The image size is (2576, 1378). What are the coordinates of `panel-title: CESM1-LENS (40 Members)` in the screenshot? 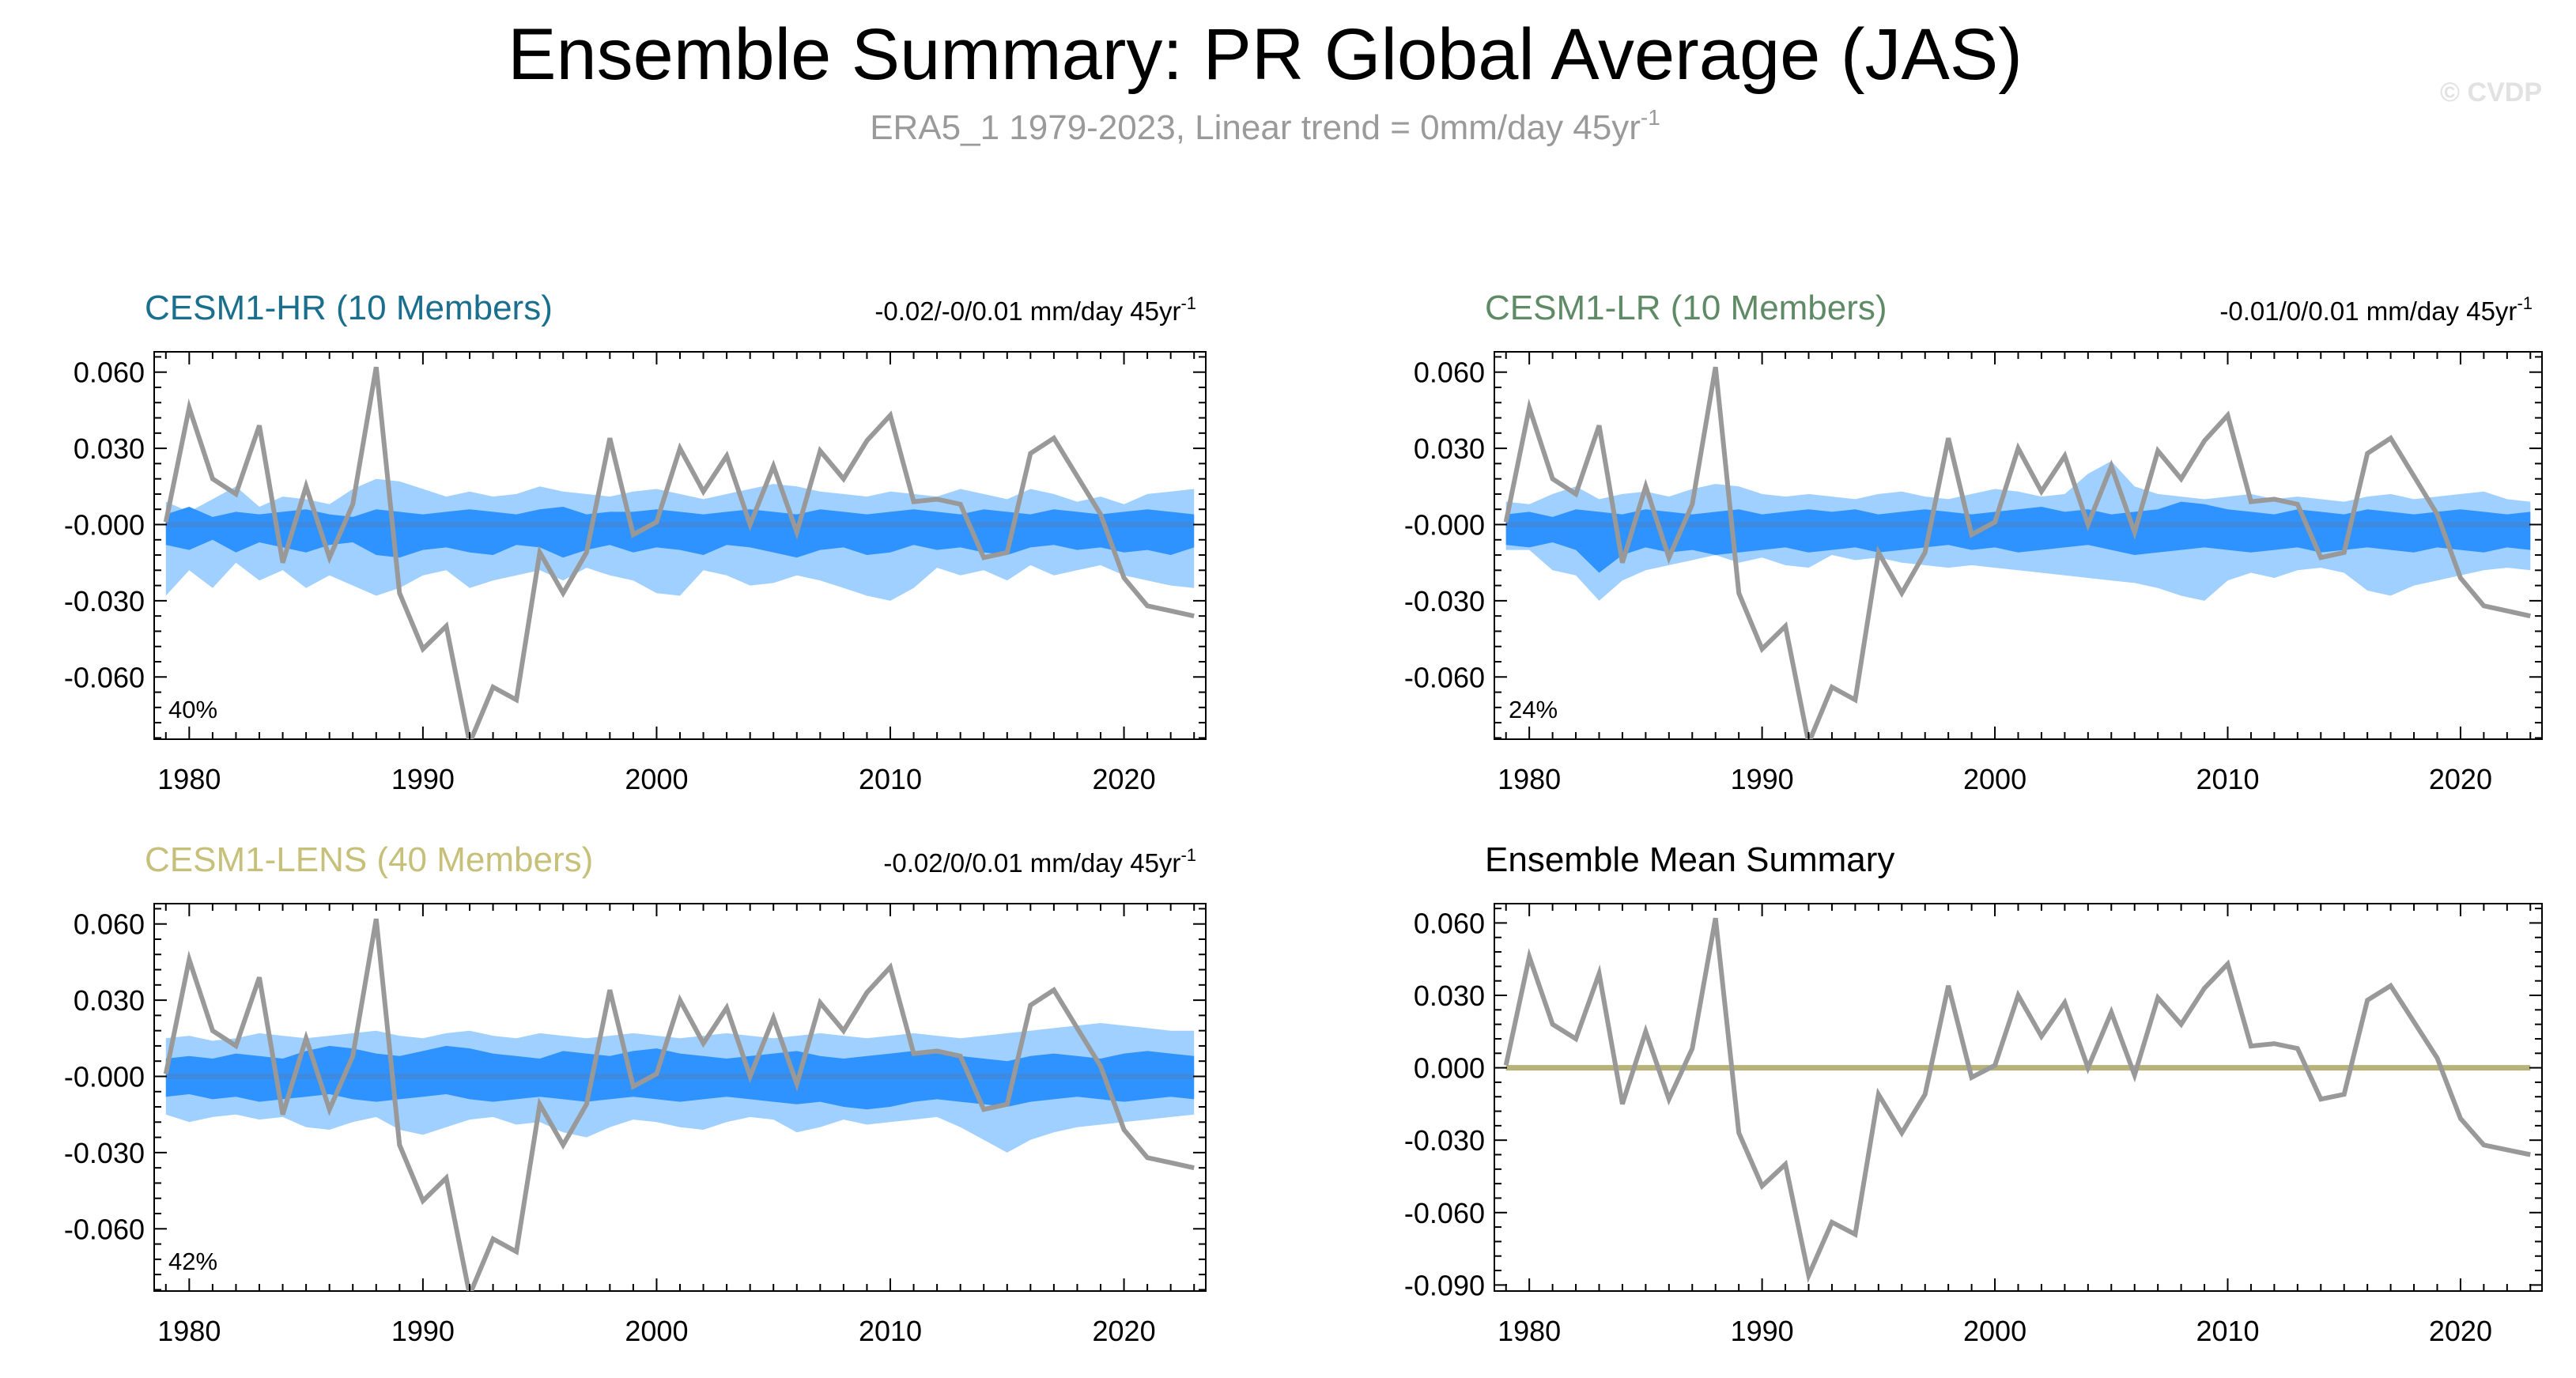 It's located at (369, 859).